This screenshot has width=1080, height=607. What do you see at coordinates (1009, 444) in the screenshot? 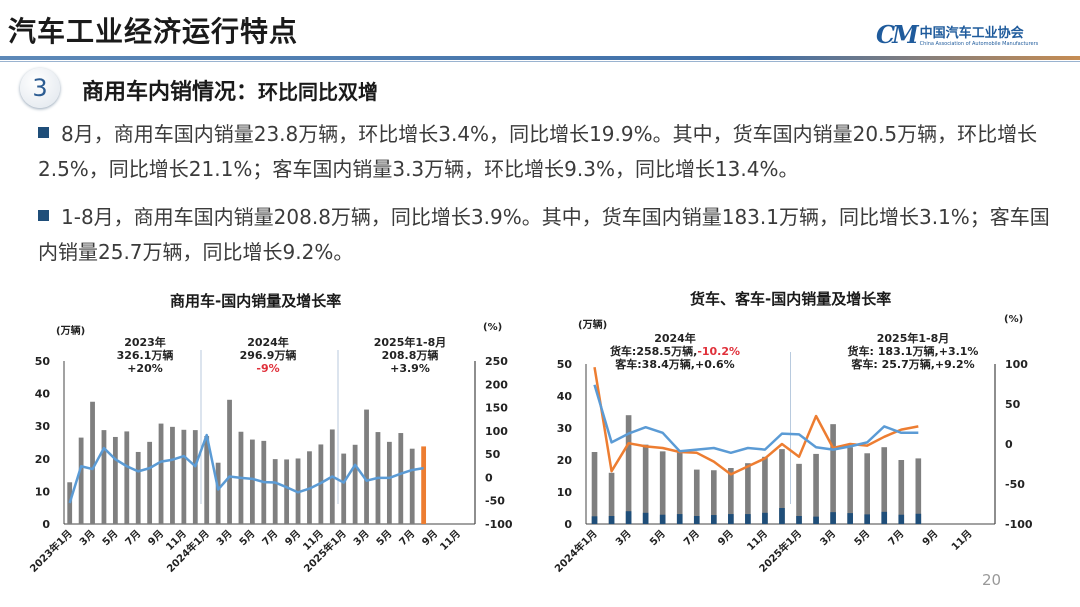
I see `chart2-y2-tick-label: 0` at bounding box center [1009, 444].